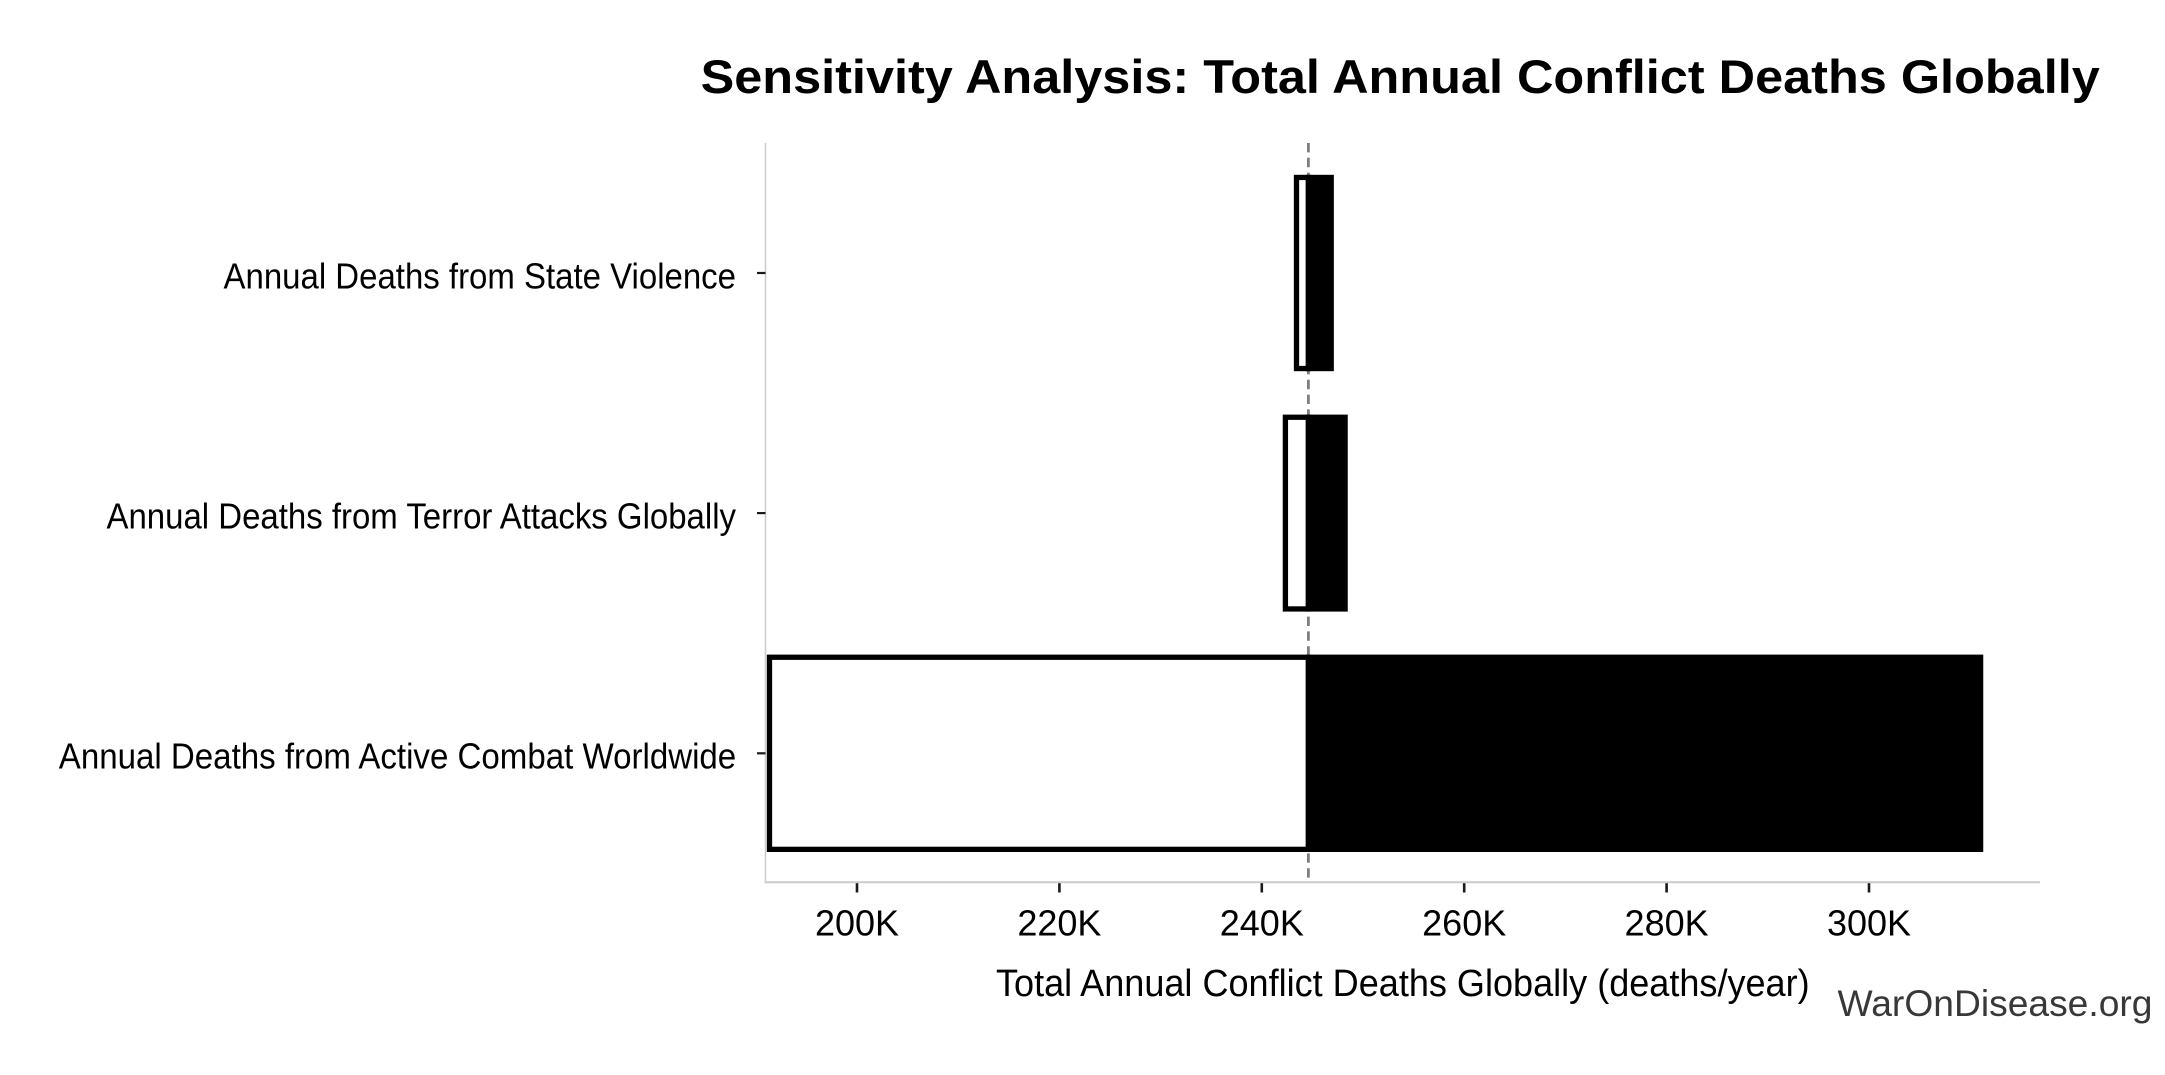 The height and width of the screenshot is (1075, 2165). What do you see at coordinates (1059, 923) in the screenshot?
I see `svg-text: 220K` at bounding box center [1059, 923].